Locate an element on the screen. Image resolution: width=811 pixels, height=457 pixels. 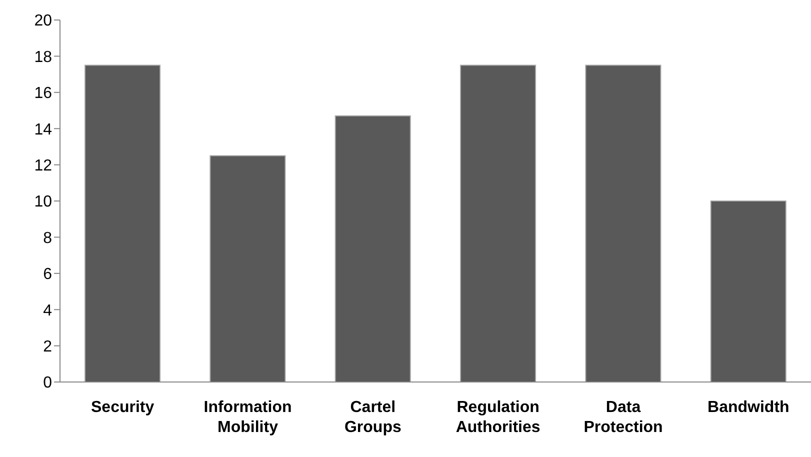
x-tick-label: Bandwidth is located at coordinates (749, 407).